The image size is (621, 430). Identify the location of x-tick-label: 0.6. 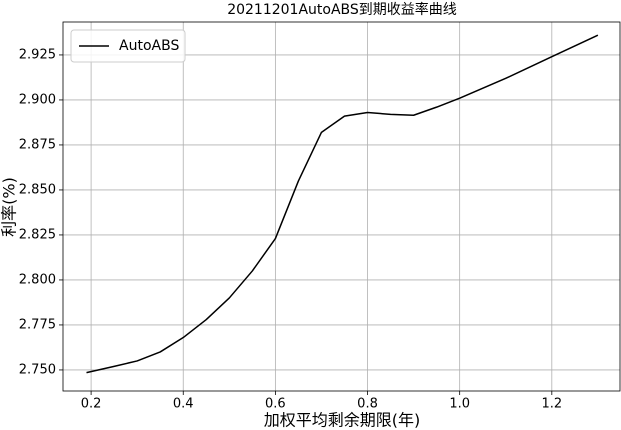
(275, 404).